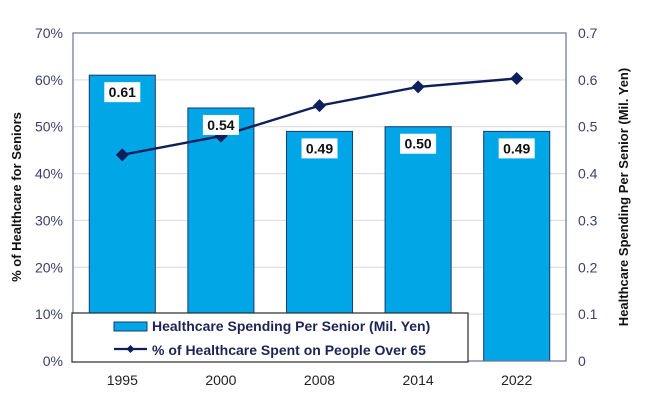 The image size is (650, 402). I want to click on right-tick-label: 0.4, so click(588, 174).